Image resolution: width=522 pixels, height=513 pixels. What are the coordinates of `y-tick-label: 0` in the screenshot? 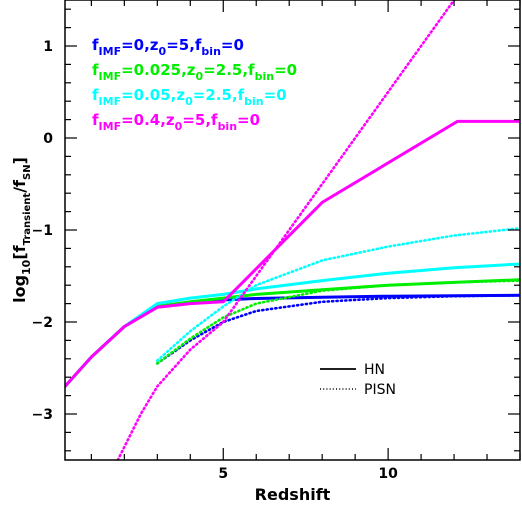 It's located at (48, 139).